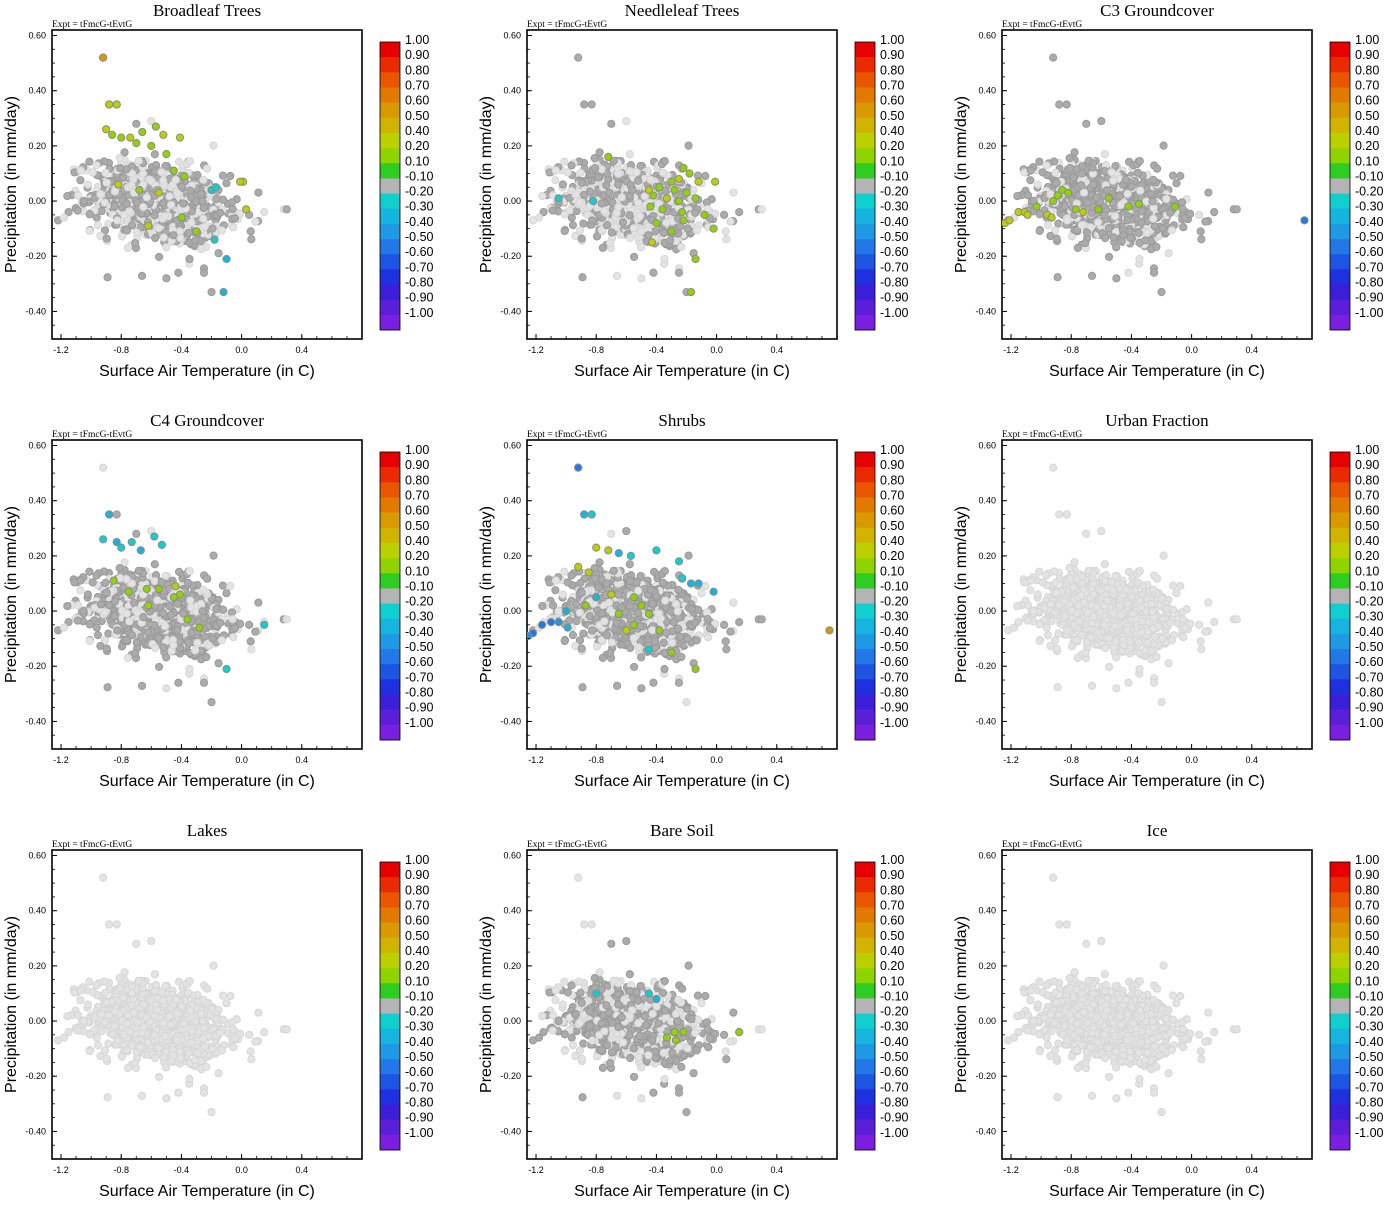 The width and height of the screenshot is (1387, 1230). What do you see at coordinates (894, 207) in the screenshot?
I see `colorbar-label: -0.30` at bounding box center [894, 207].